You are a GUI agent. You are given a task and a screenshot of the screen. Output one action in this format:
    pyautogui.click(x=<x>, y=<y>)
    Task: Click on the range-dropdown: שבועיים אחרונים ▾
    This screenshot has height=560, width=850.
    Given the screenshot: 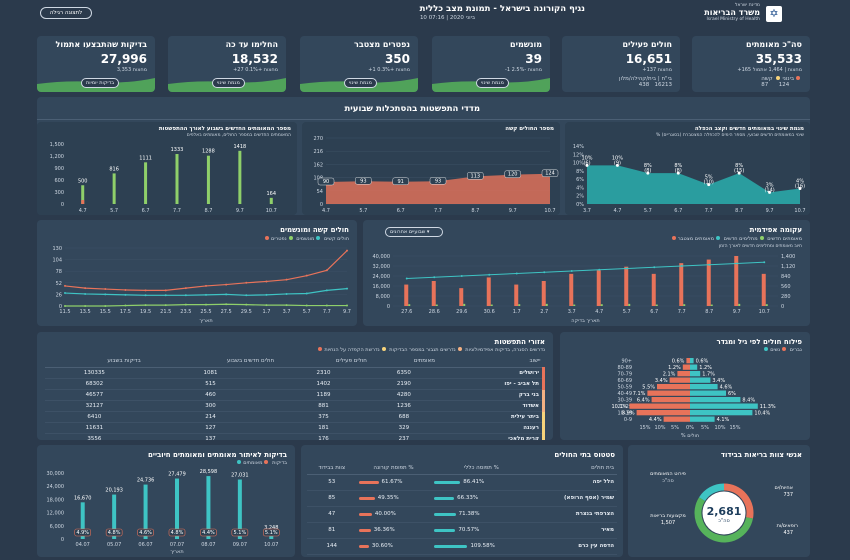 What is the action you would take?
    pyautogui.click(x=414, y=232)
    